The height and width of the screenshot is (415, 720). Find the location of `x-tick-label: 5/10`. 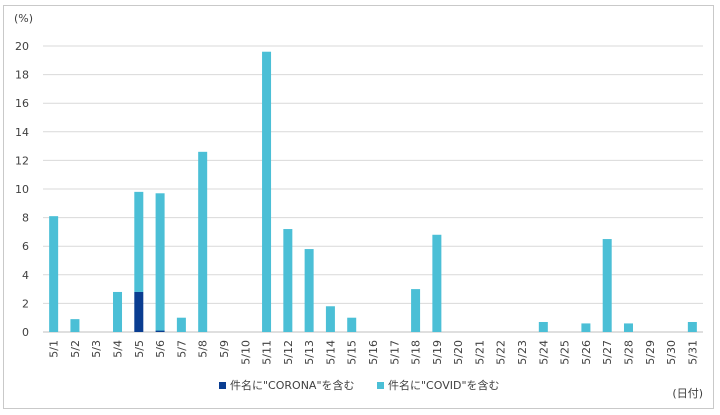

x-tick-label: 5/10 is located at coordinates (245, 352).